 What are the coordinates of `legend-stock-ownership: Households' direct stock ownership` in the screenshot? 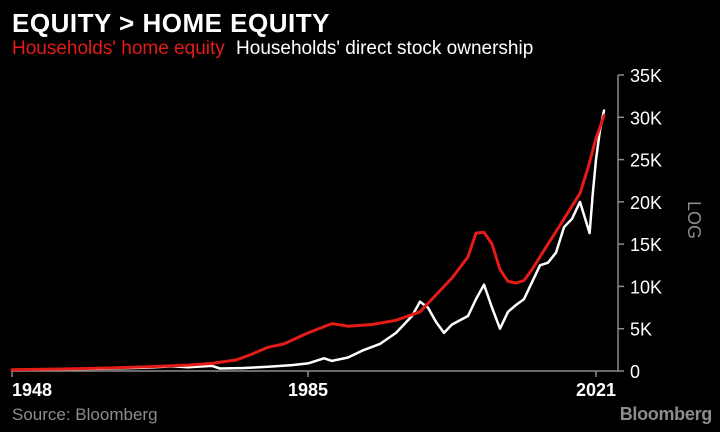 It's located at (385, 48).